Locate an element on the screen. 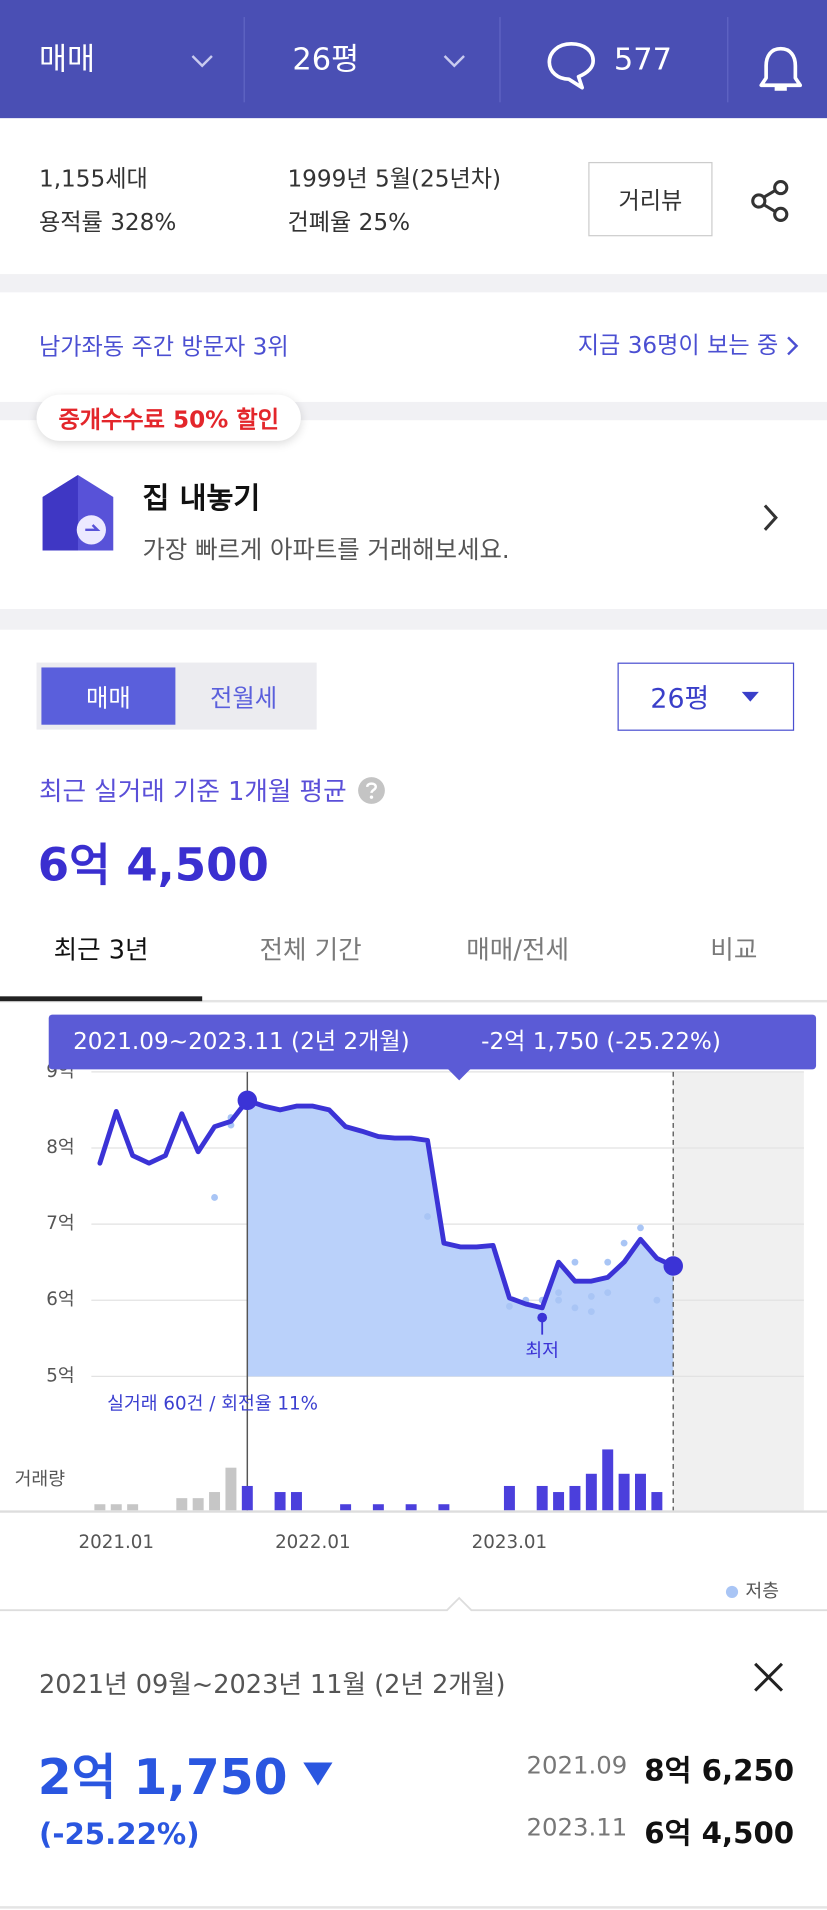 This screenshot has width=827, height=1910. bottom-border is located at coordinates (413, 1907).